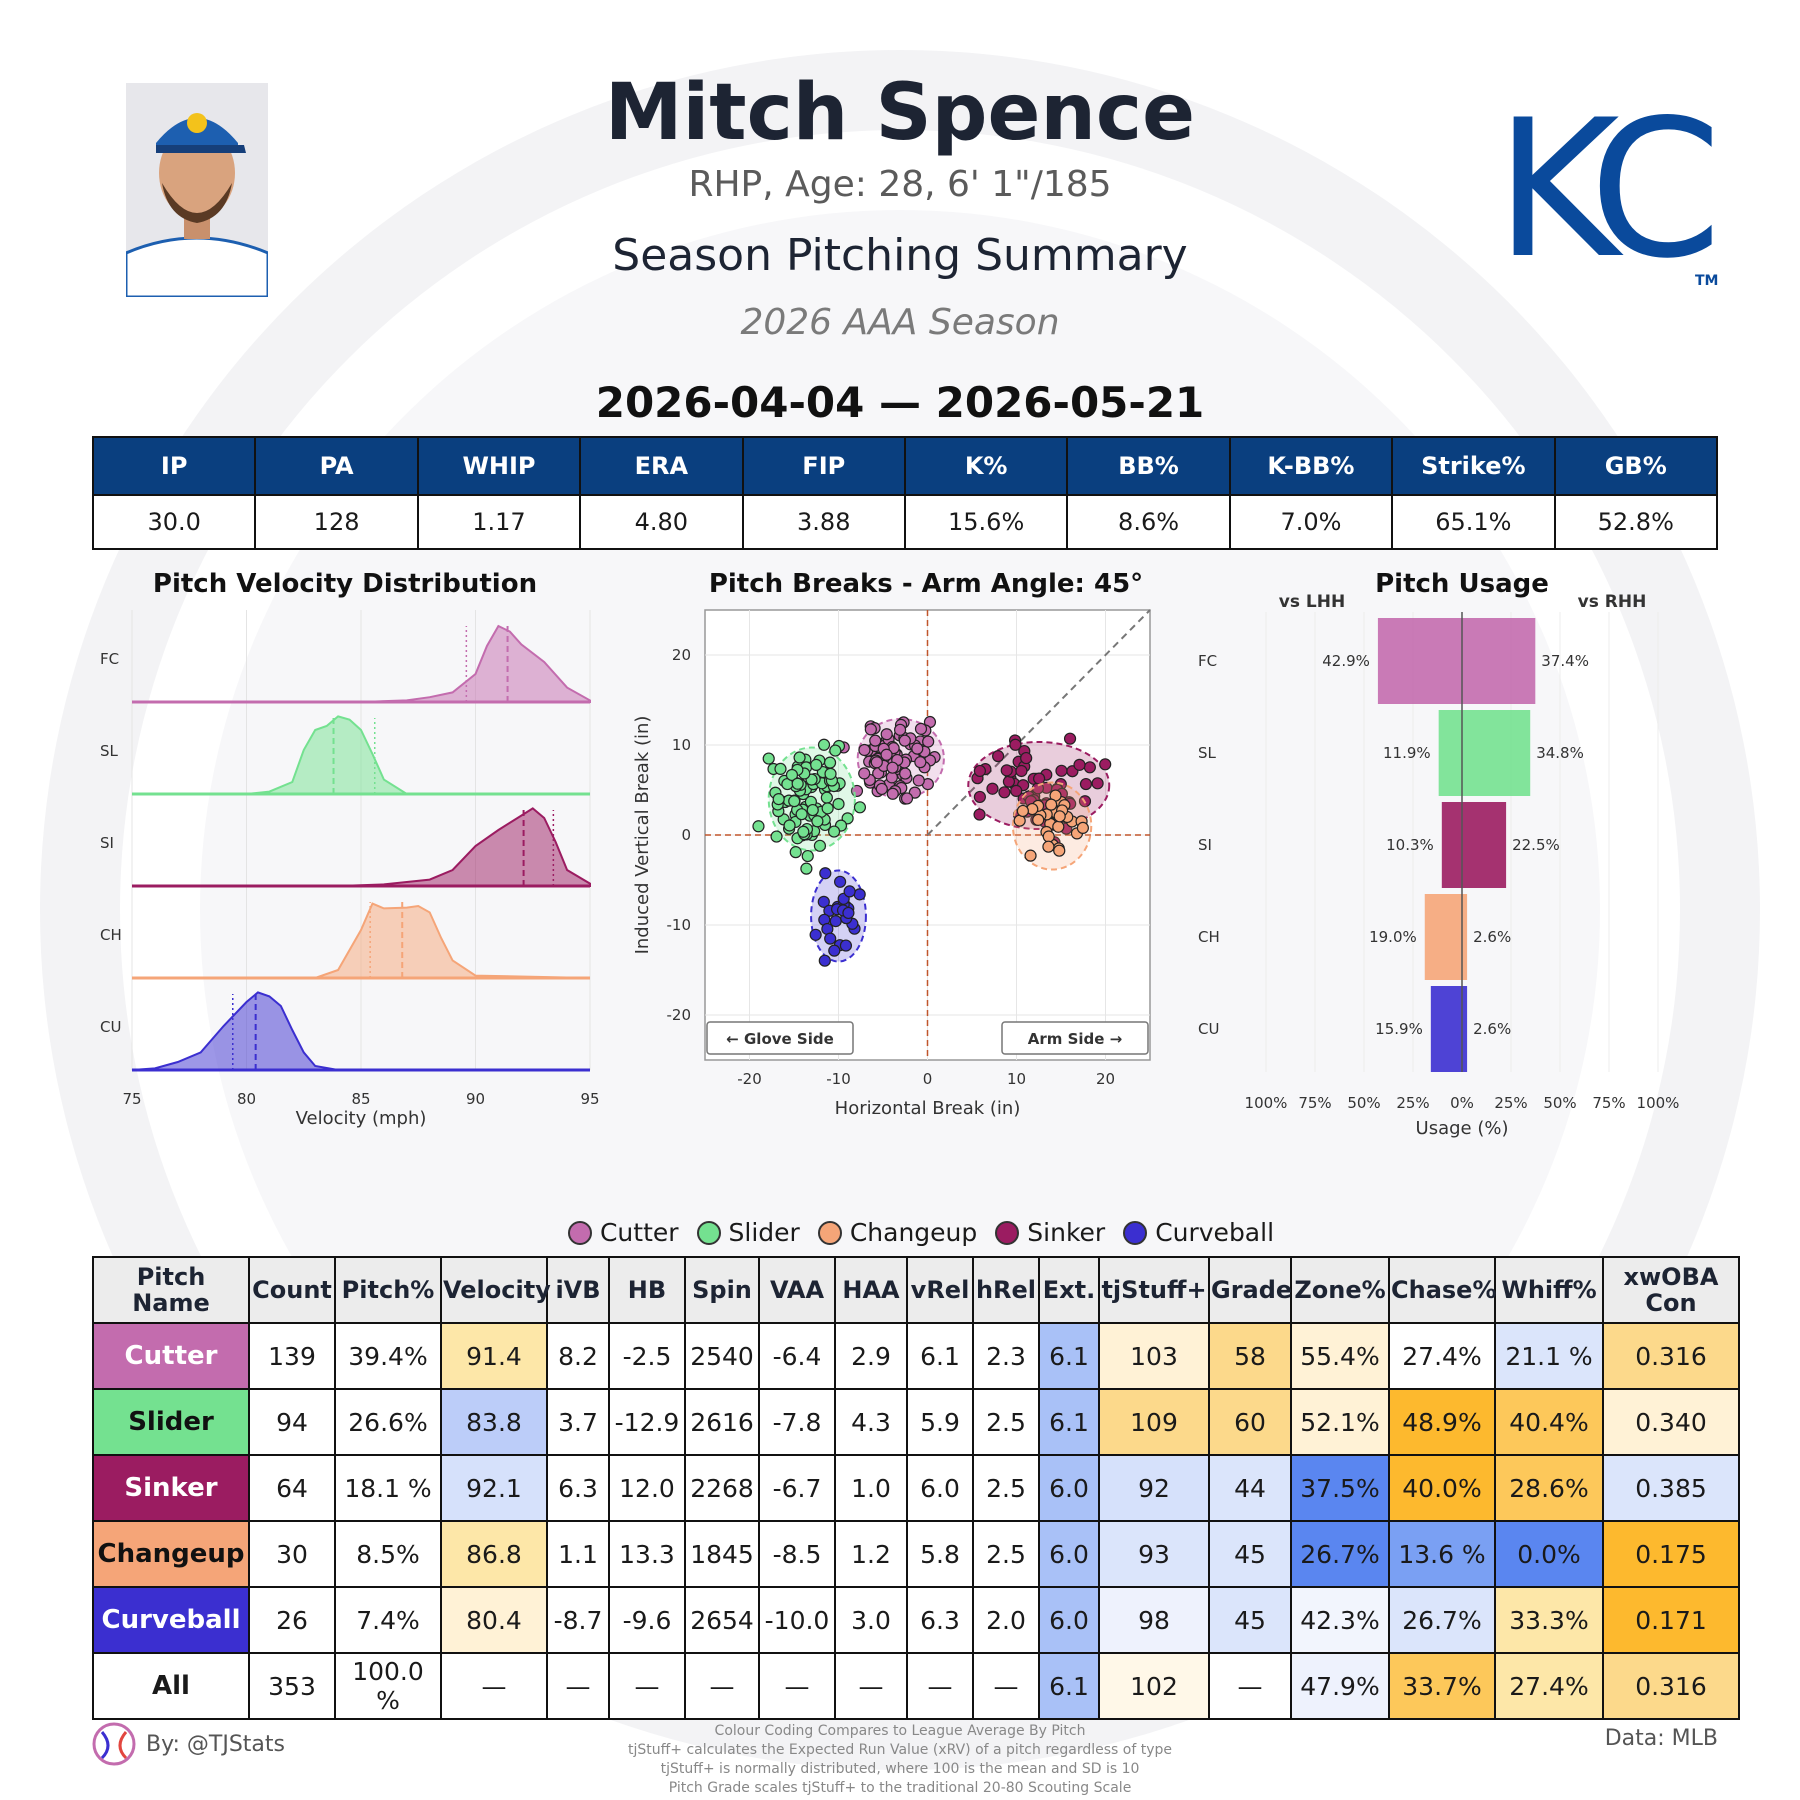  Describe the element at coordinates (1340, 1290) in the screenshot. I see `pitch-col-zone-: Zone%` at that location.